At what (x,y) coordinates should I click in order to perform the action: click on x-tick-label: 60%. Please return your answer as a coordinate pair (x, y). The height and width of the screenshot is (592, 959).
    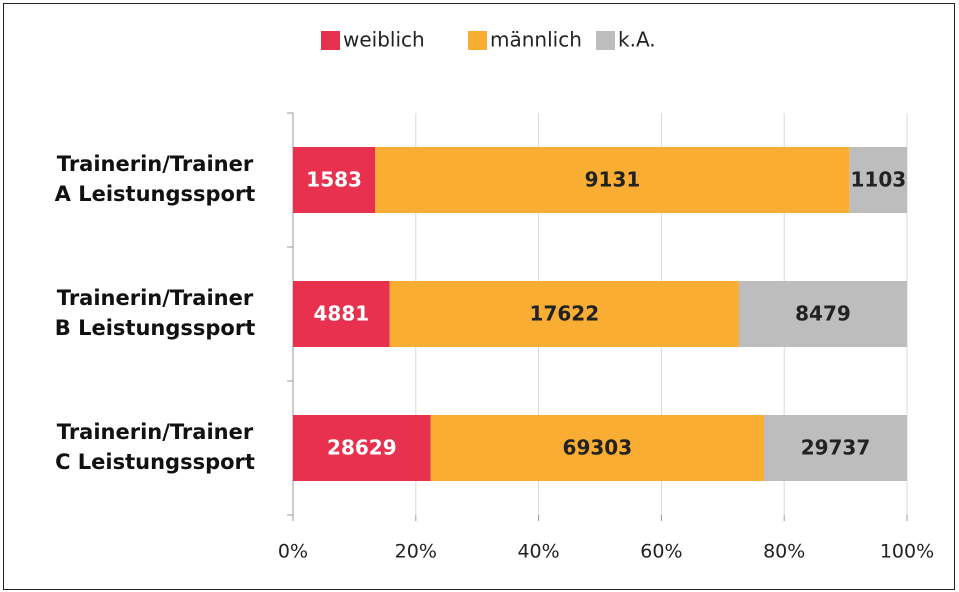
    Looking at the image, I should click on (661, 552).